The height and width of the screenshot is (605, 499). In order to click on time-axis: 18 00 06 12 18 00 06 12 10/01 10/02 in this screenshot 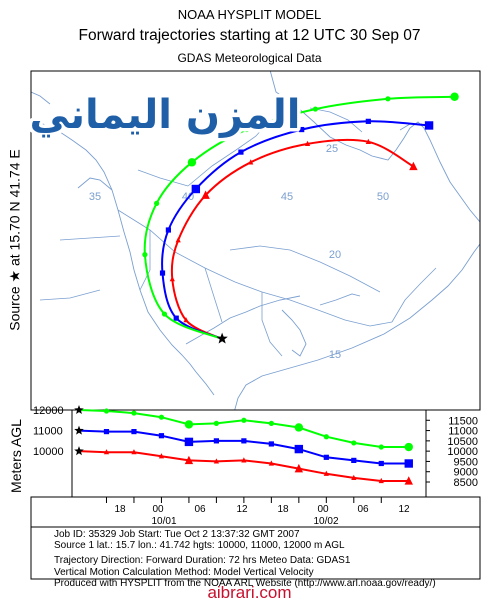, I will do `click(257, 512)`.